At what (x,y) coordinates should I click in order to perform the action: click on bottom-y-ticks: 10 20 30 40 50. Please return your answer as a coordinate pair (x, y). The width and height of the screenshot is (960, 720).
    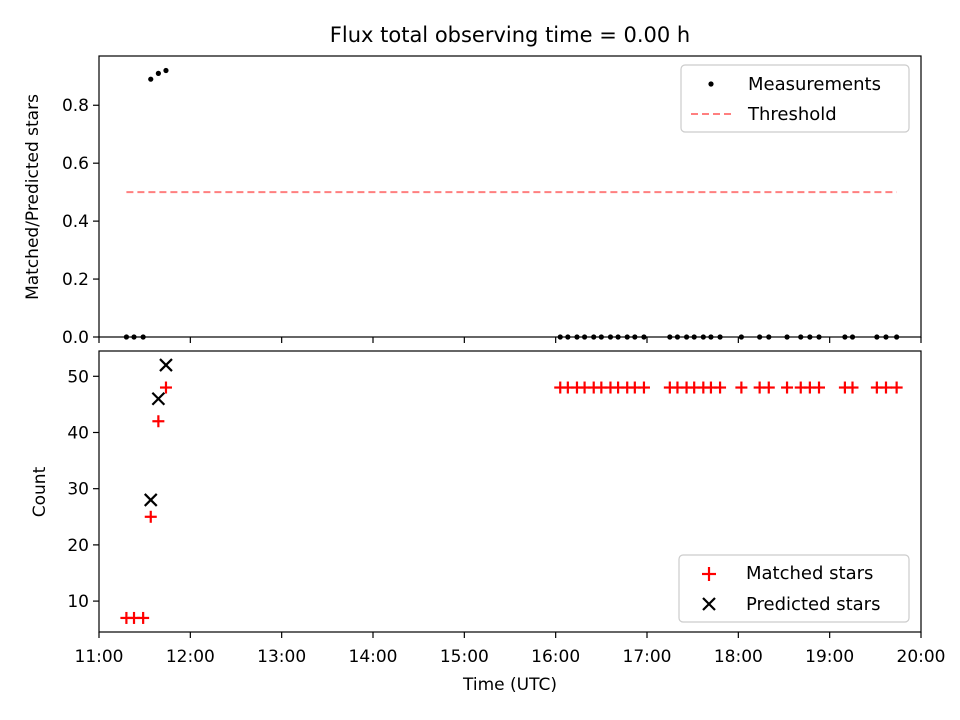
    Looking at the image, I should click on (83, 489).